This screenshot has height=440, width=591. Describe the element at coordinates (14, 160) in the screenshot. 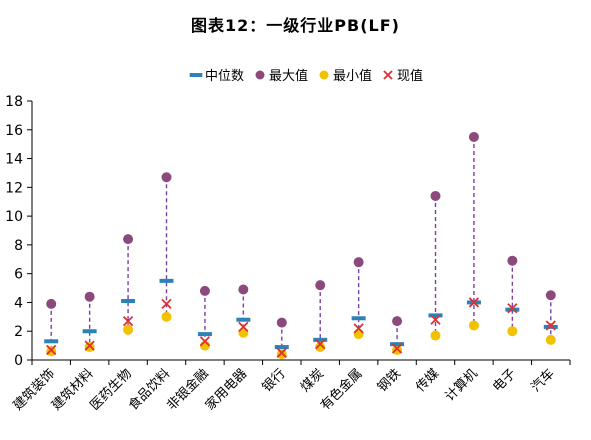

I see `y-tick-label: 14` at that location.